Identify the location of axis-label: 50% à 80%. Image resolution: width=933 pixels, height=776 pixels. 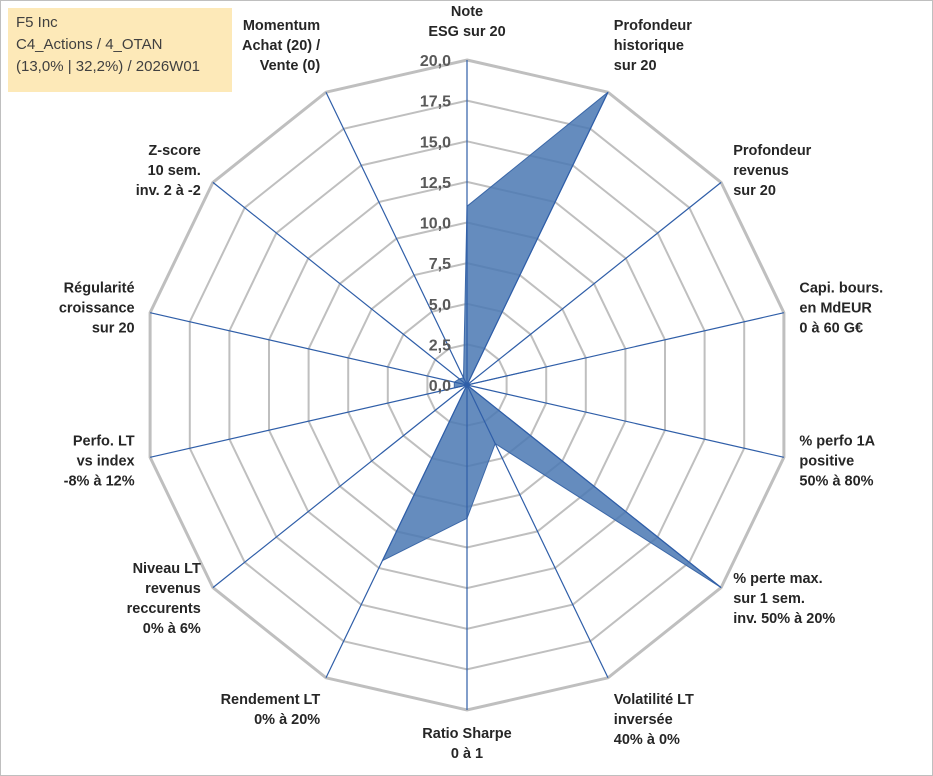
(836, 481).